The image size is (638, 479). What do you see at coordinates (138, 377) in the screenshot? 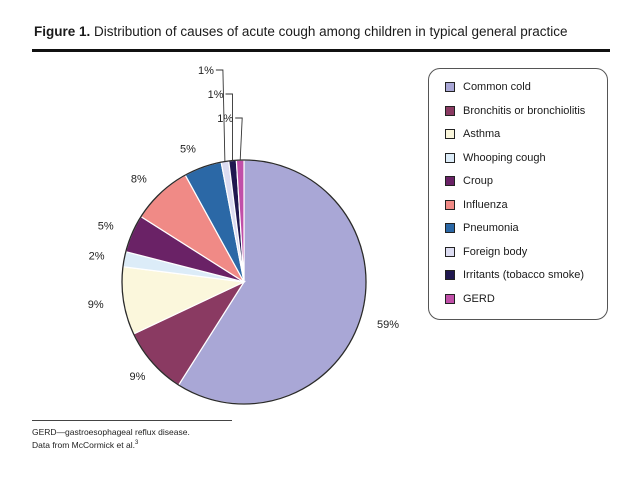
I see `data-label-bronchitis-or-bronchiolitis: 9%` at bounding box center [138, 377].